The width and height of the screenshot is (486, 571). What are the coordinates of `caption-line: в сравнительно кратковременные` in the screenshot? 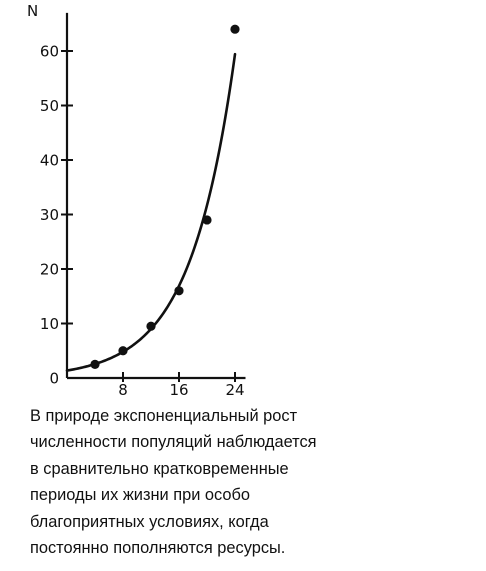 It's located at (159, 468).